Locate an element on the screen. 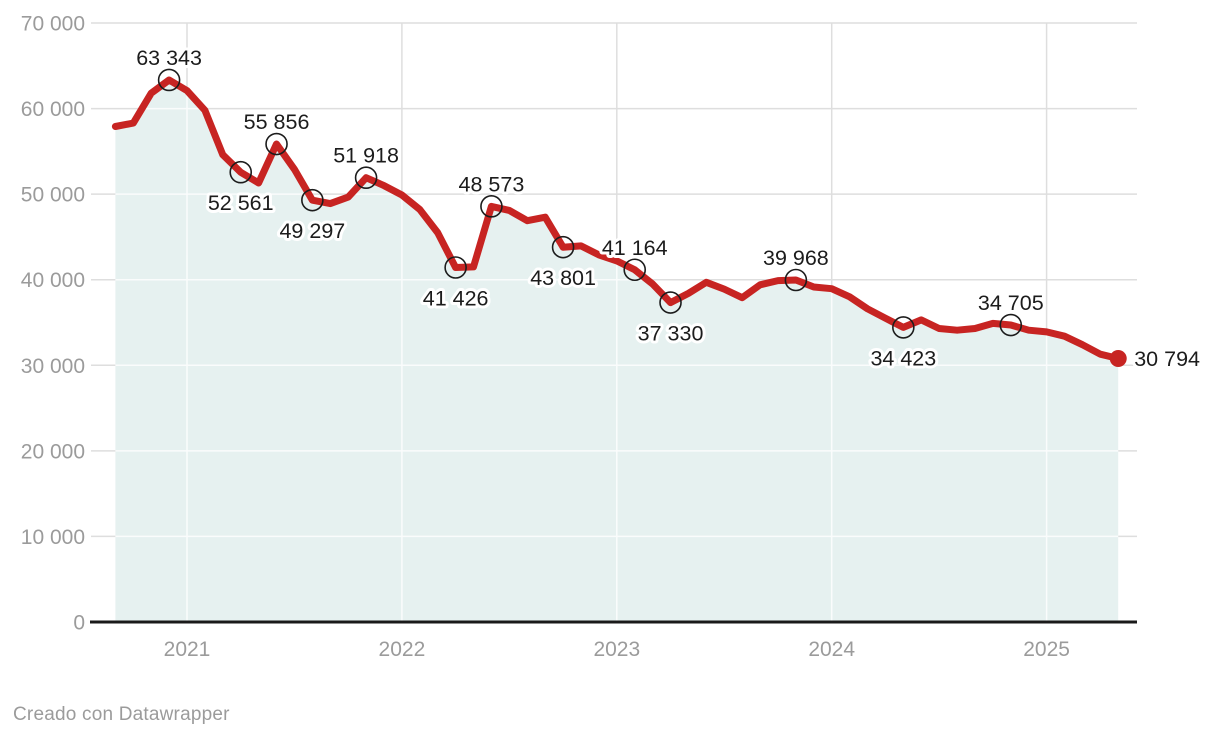  x-tick-label: 2022 is located at coordinates (402, 649).